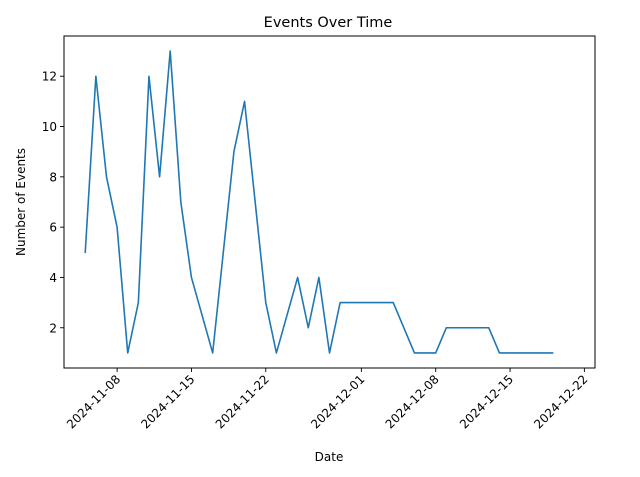 The width and height of the screenshot is (640, 477). I want to click on x-tick-label: 2024-11-15, so click(167, 401).